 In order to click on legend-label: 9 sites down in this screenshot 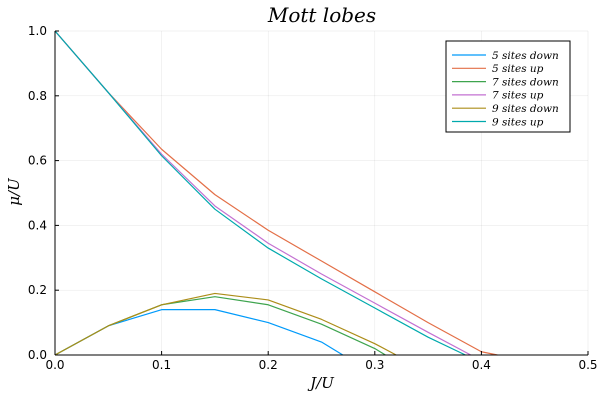, I will do `click(525, 109)`.